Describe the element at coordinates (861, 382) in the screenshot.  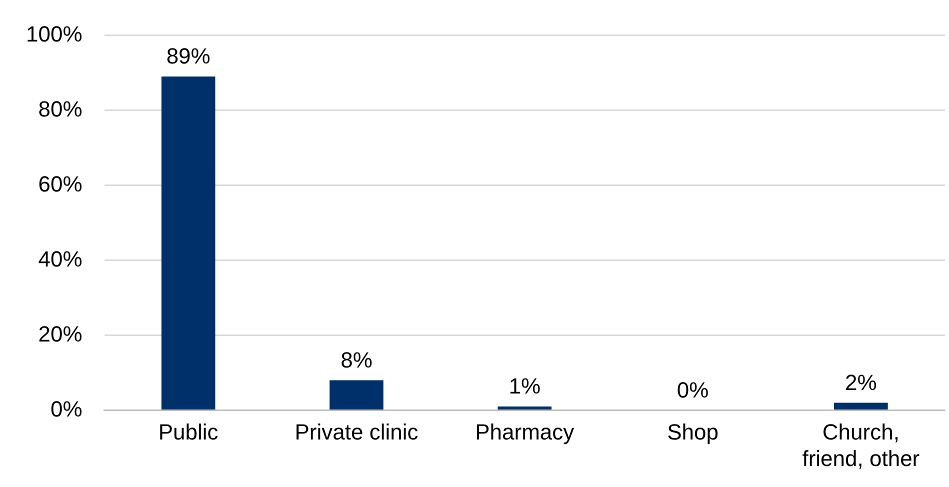
I see `data-label: 2%` at that location.